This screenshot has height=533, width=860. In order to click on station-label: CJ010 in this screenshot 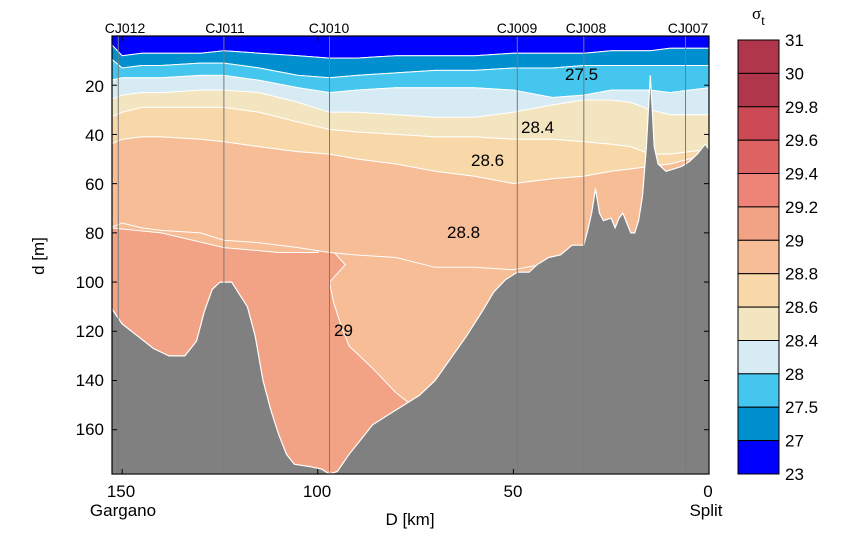, I will do `click(329, 28)`.